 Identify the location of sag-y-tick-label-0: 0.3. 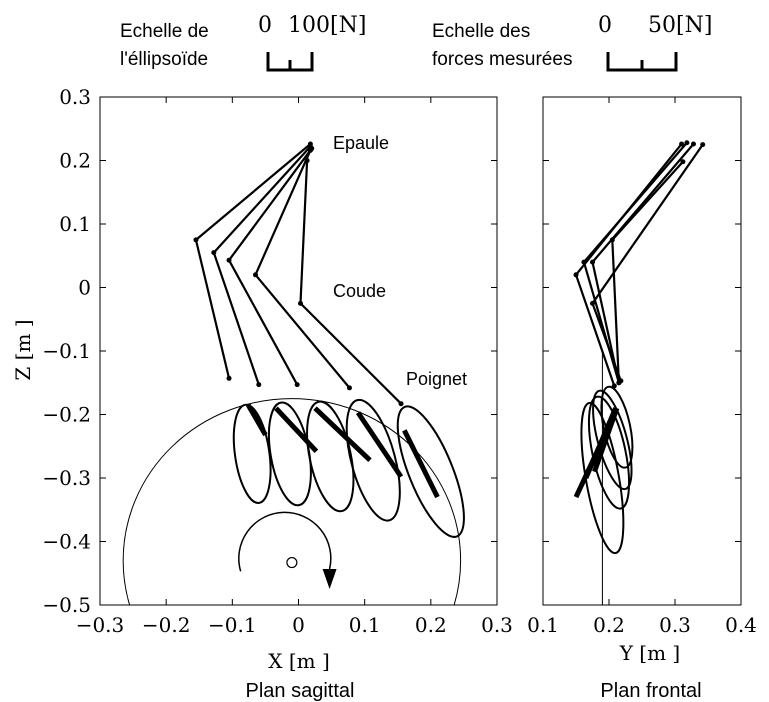
(75, 97).